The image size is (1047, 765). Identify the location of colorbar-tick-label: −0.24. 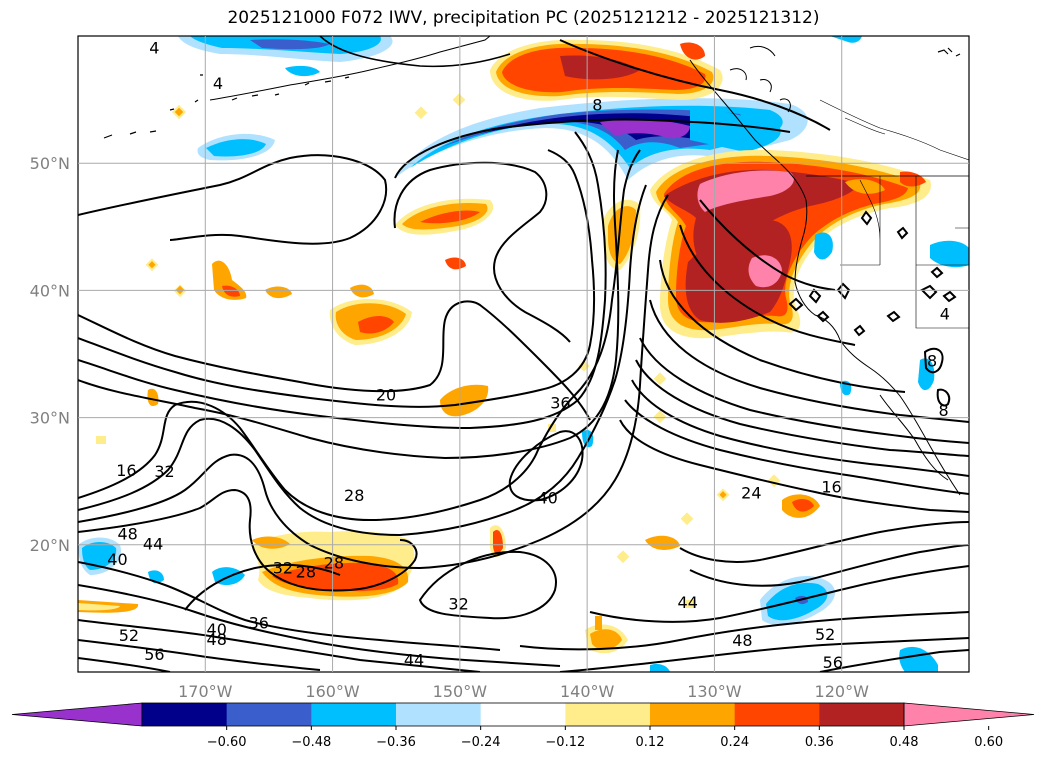
(481, 742).